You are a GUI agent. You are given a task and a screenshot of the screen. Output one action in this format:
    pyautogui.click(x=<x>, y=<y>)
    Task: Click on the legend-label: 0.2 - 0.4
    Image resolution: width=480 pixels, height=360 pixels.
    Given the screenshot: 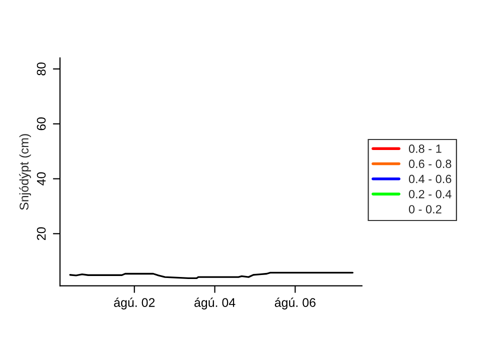 What is the action you would take?
    pyautogui.click(x=430, y=194)
    